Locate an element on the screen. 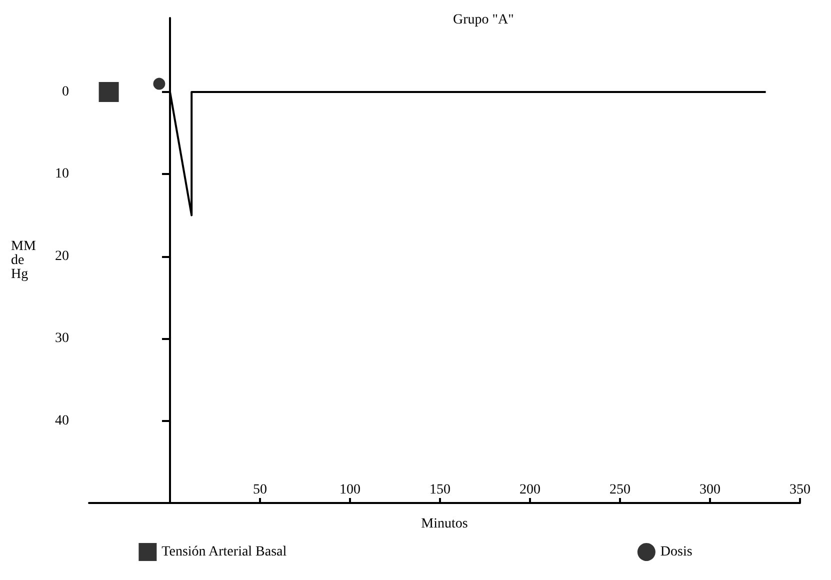 This screenshot has width=831, height=580. y-tick-label: 10 is located at coordinates (62, 174).